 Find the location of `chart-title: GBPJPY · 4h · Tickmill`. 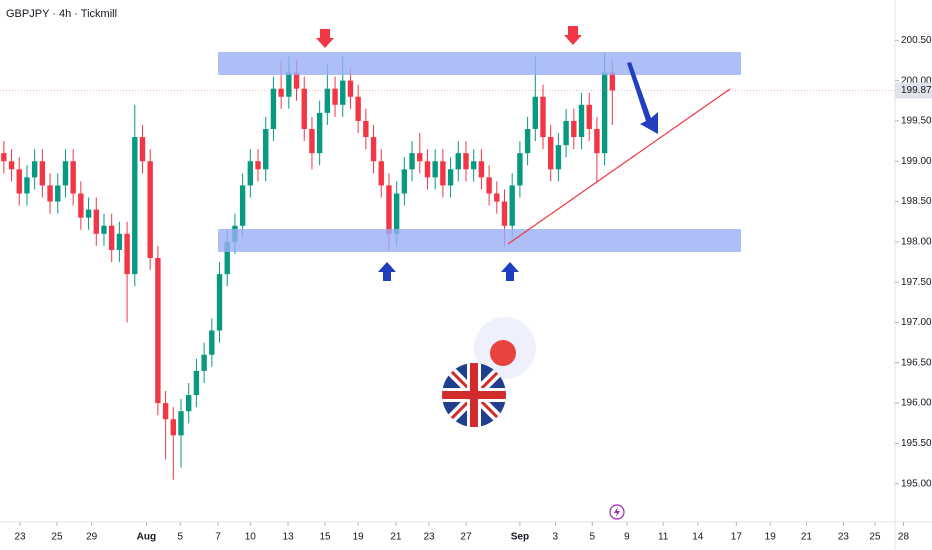

chart-title: GBPJPY · 4h · Tickmill is located at coordinates (61, 14).